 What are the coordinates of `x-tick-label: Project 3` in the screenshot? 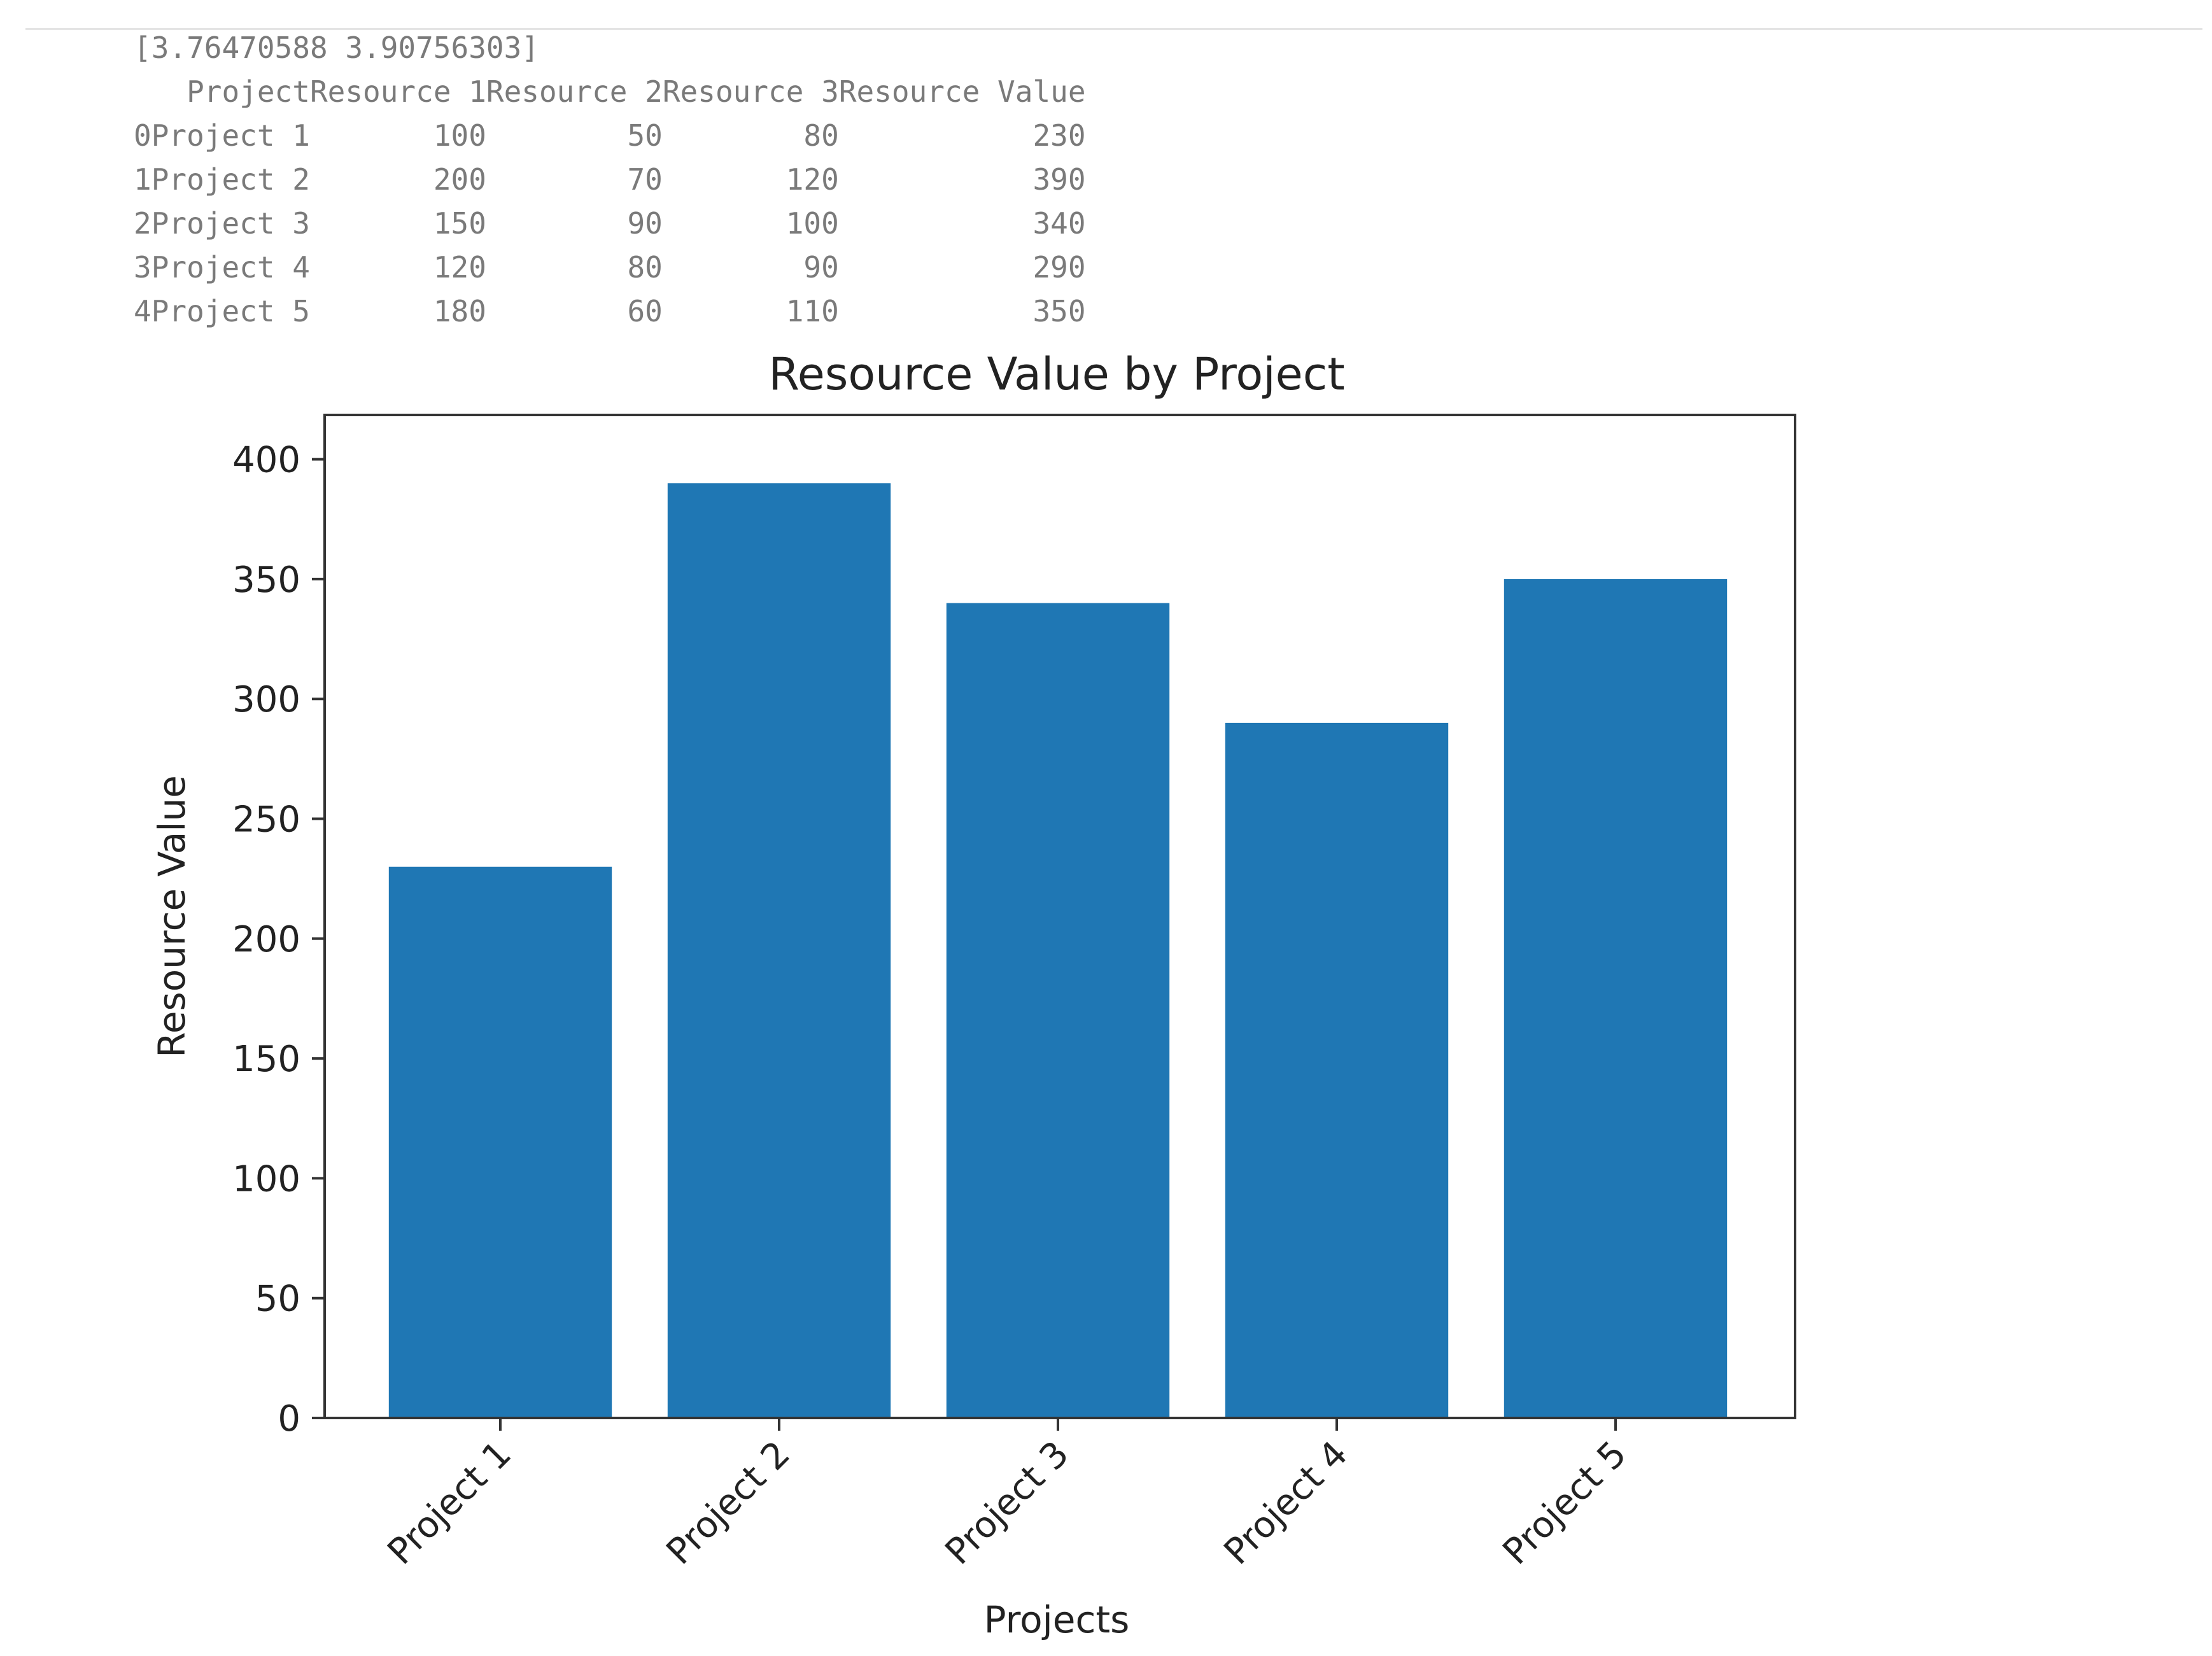 It's located at (1007, 1503).